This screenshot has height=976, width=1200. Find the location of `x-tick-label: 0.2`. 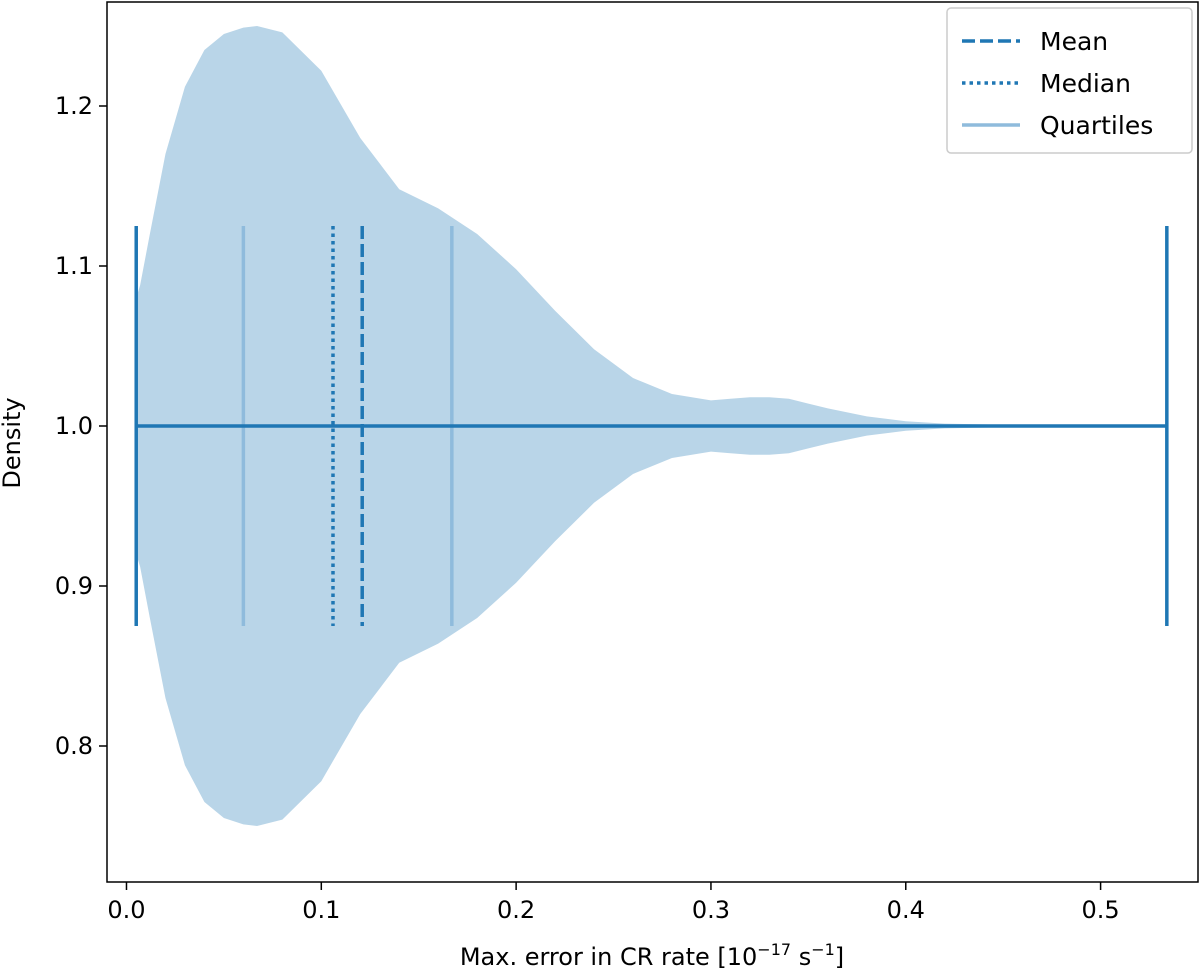

x-tick-label: 0.2 is located at coordinates (516, 910).